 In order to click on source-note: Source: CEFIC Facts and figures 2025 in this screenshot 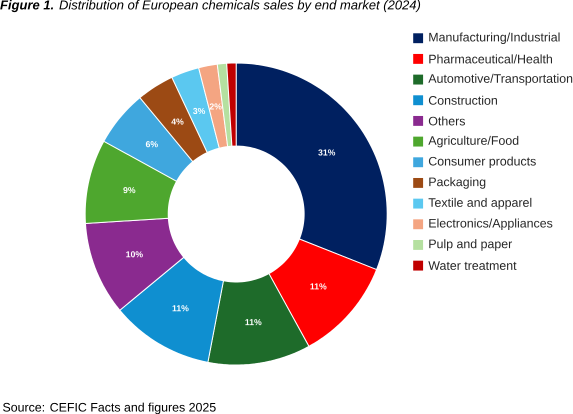, I will do `click(109, 408)`.